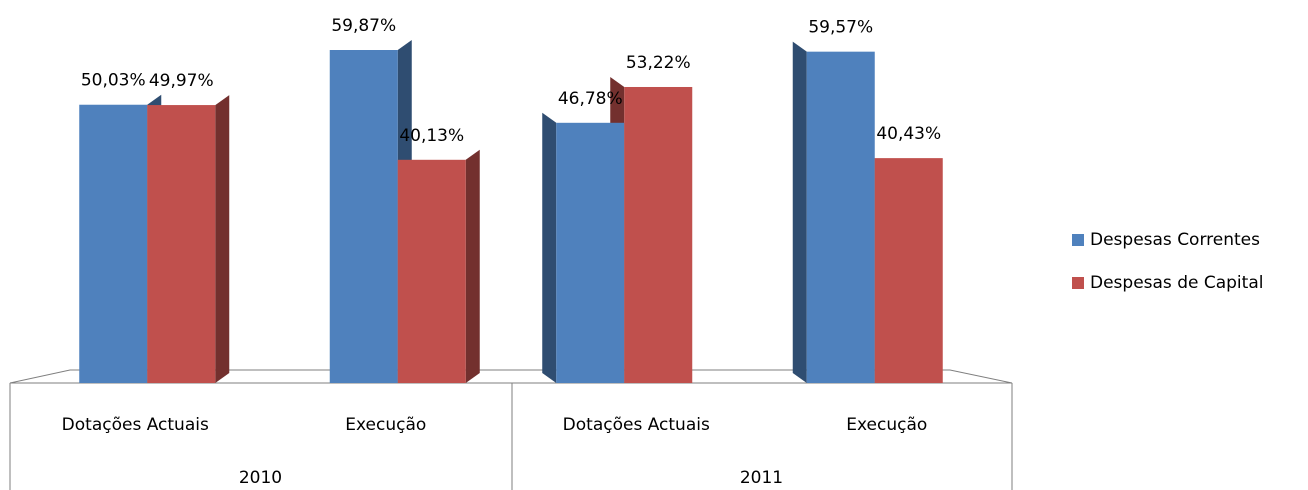  What do you see at coordinates (658, 63) in the screenshot?
I see `data-label: 53,22%` at bounding box center [658, 63].